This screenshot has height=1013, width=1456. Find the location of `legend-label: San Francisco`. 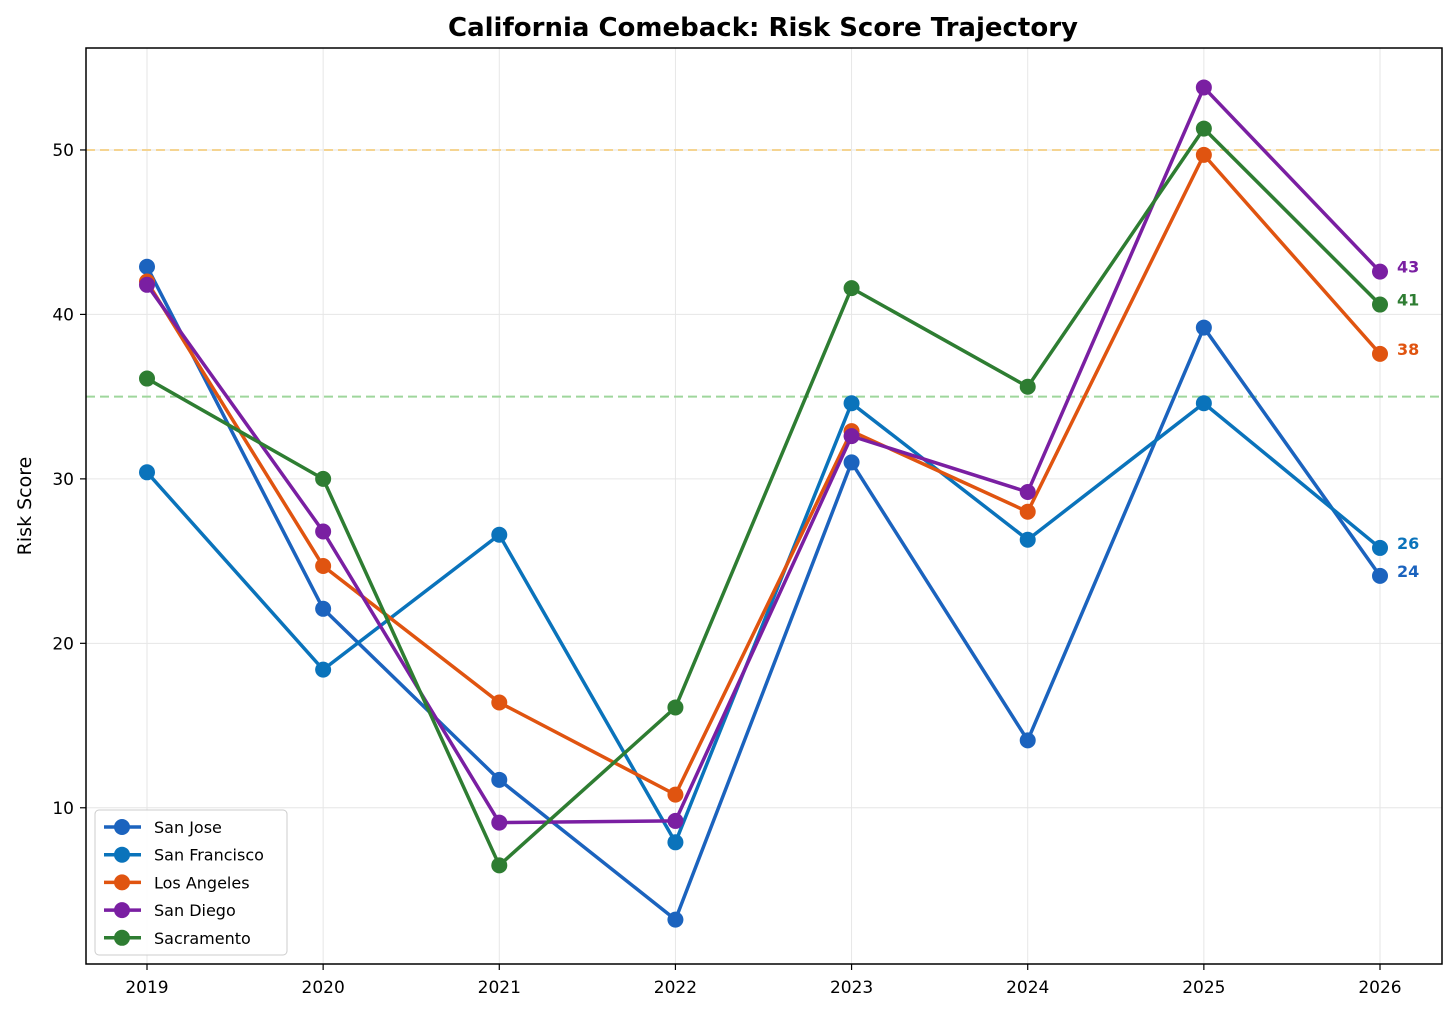

legend-label: San Francisco is located at coordinates (209, 855).